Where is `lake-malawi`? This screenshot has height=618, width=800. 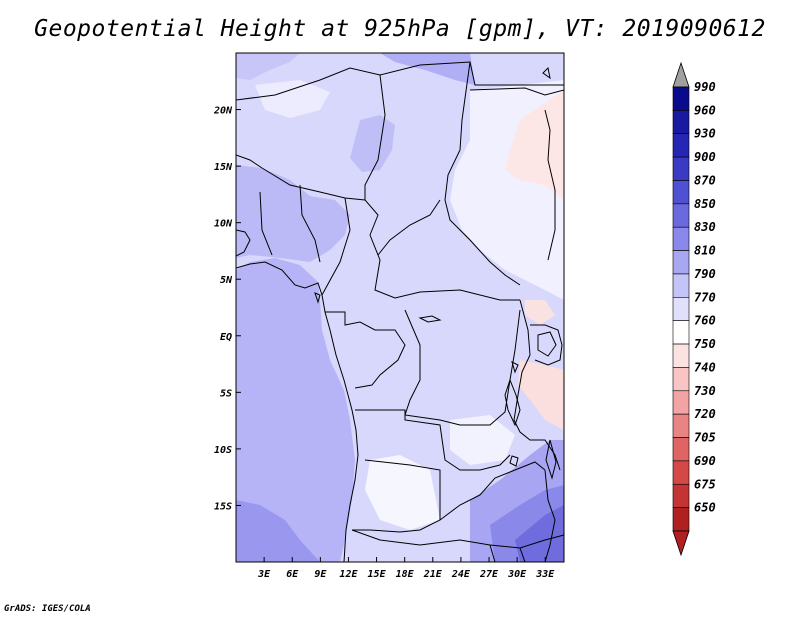
lake-malawi is located at coordinates (551, 459).